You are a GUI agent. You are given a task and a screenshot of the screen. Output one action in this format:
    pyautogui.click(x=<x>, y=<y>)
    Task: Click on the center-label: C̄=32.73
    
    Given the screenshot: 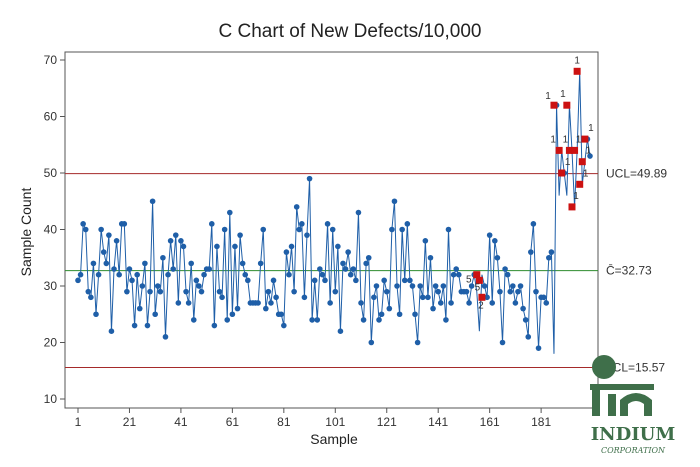 What is the action you would take?
    pyautogui.click(x=629, y=271)
    